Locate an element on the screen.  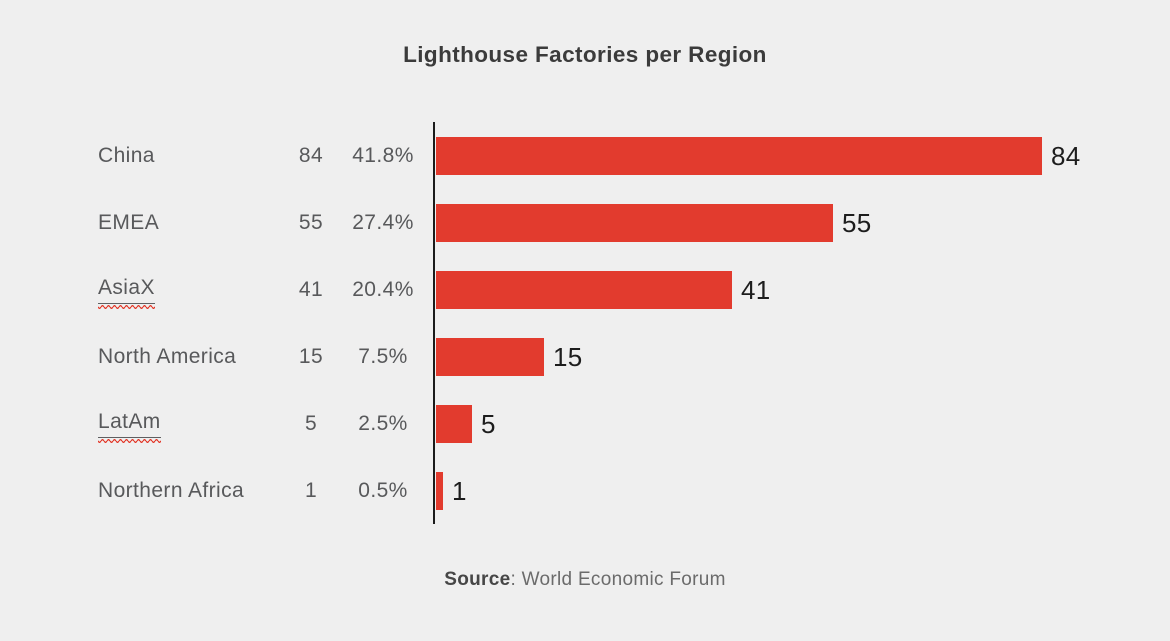
percent-value: 7.5% is located at coordinates (383, 356).